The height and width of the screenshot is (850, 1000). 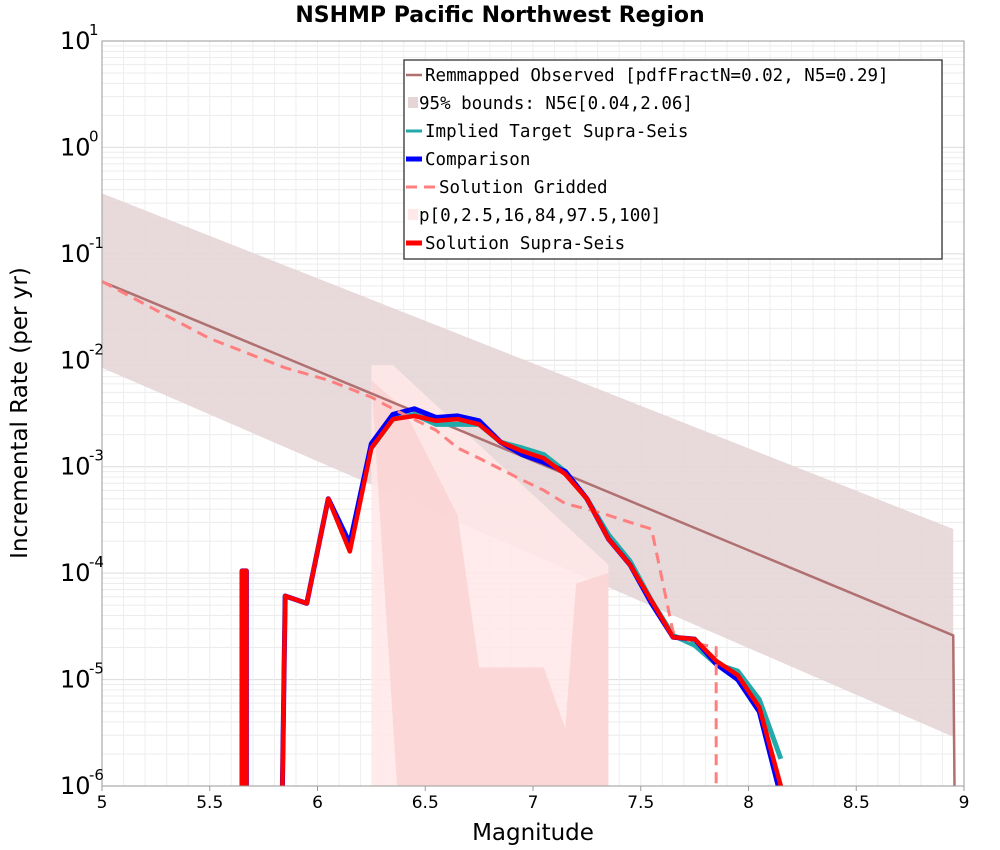 I want to click on band-percentile-inner, so click(x=490, y=583).